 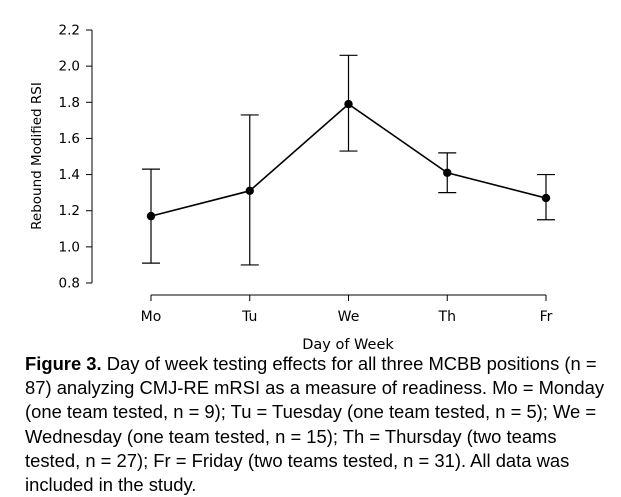 I want to click on x-tick-label: Mo, so click(x=151, y=317).